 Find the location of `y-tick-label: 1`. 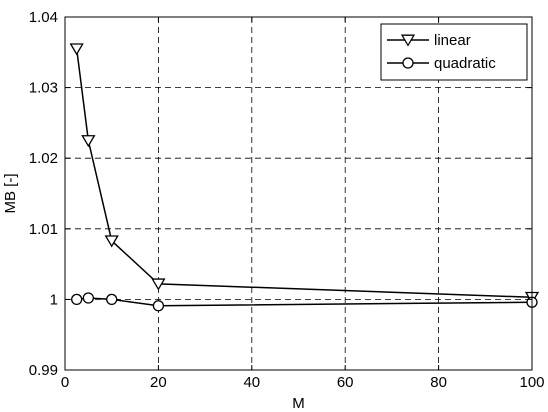

y-tick-label: 1 is located at coordinates (54, 299).